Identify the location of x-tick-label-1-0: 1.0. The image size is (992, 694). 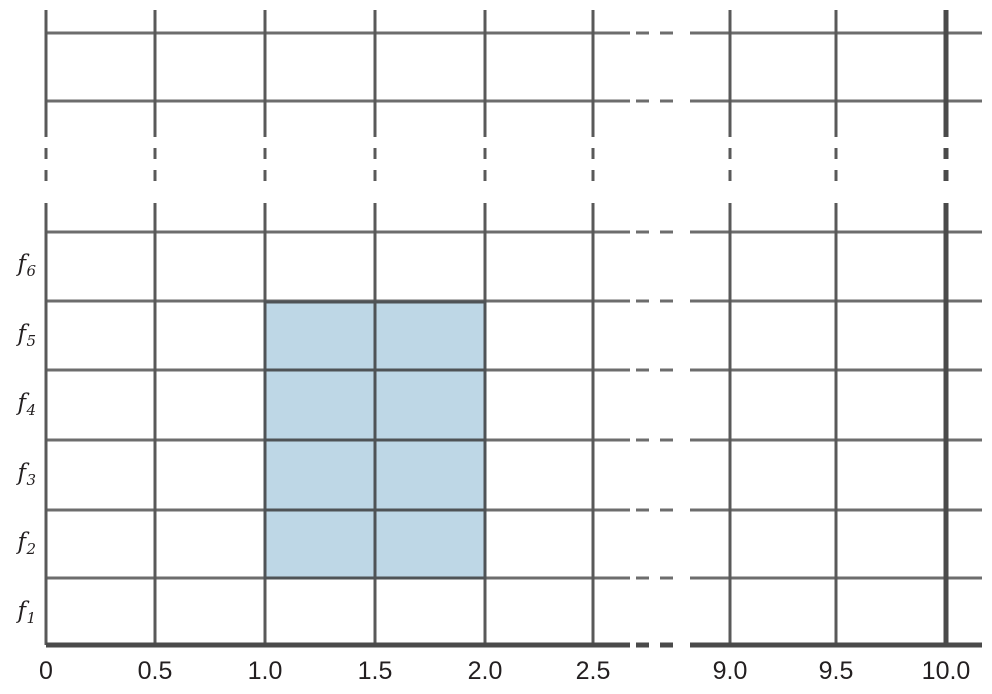
(265, 671).